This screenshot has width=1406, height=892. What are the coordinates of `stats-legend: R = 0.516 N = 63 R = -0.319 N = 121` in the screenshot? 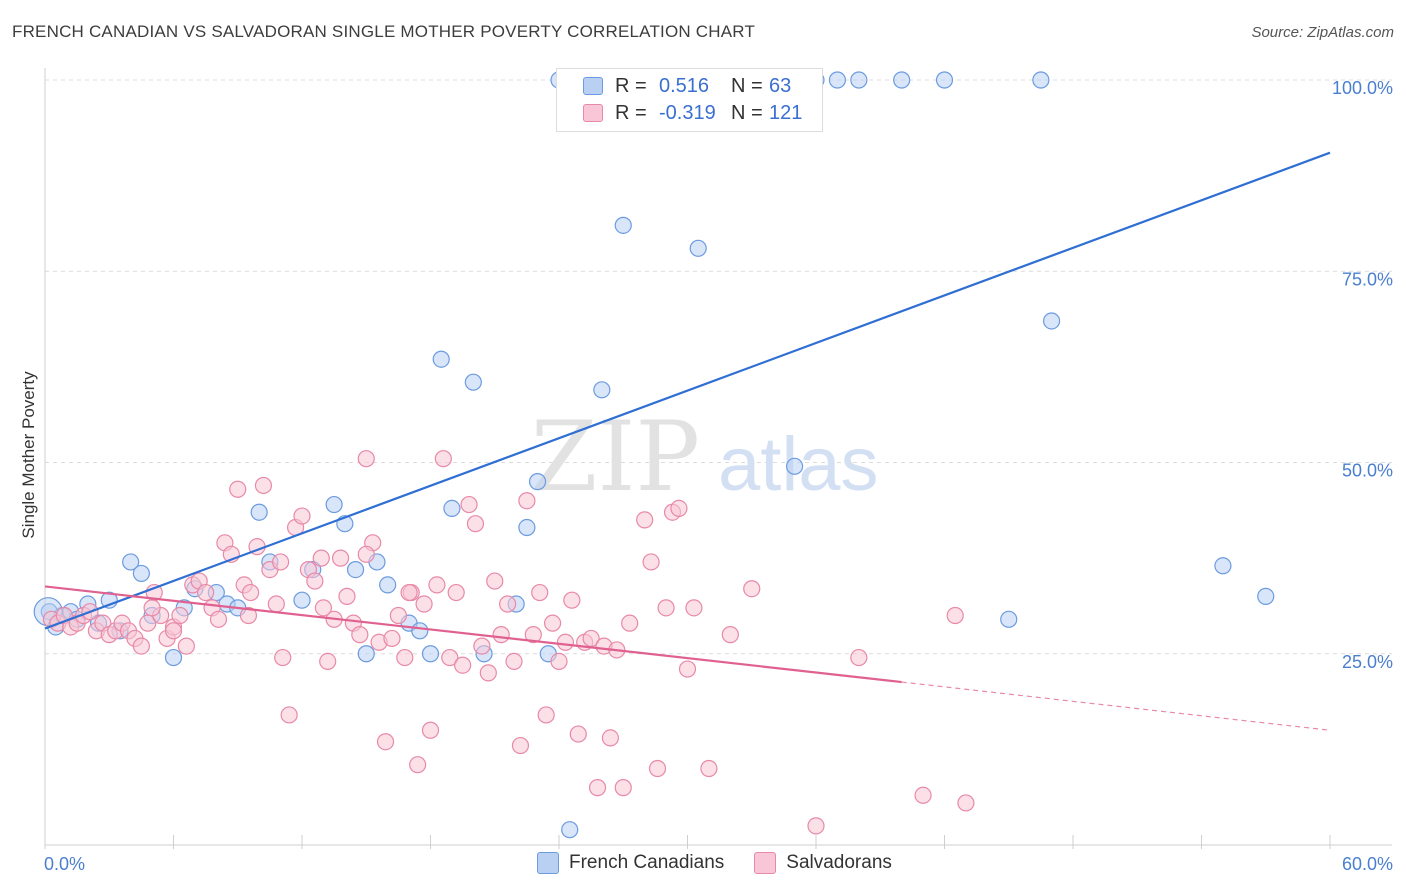 It's located at (689, 100).